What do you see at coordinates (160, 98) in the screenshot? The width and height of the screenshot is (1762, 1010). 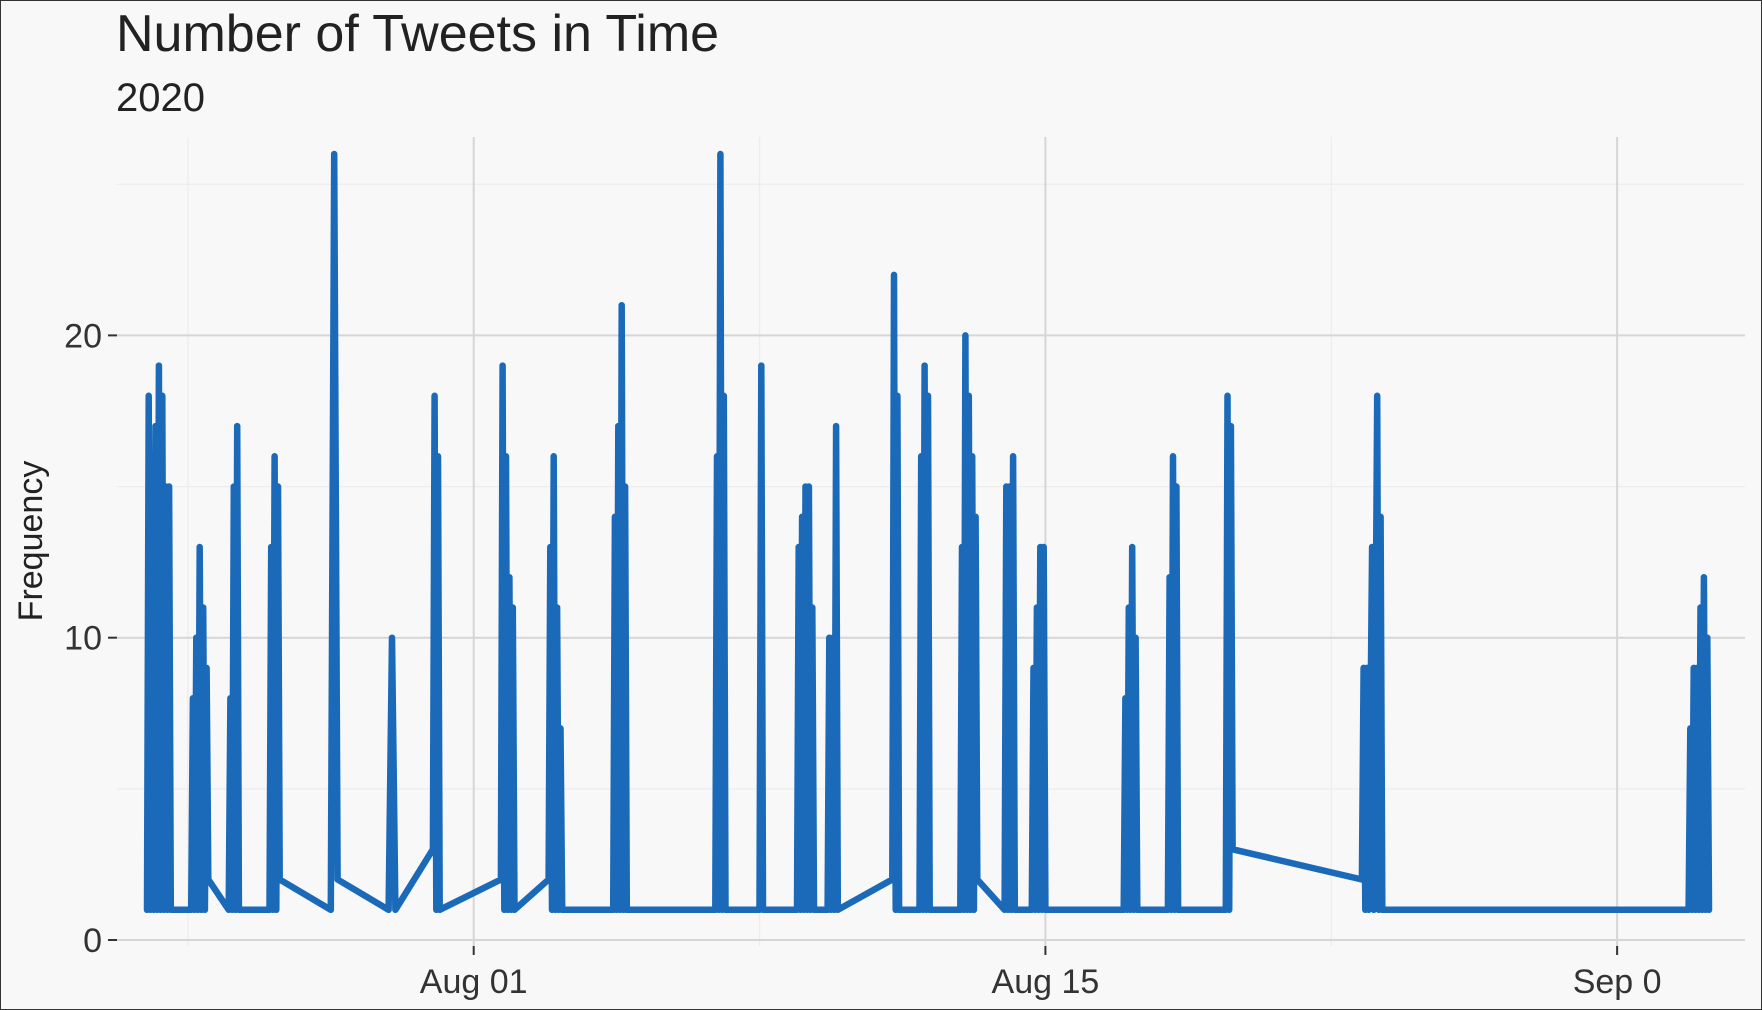 I see `chart-subtitle: 2020` at bounding box center [160, 98].